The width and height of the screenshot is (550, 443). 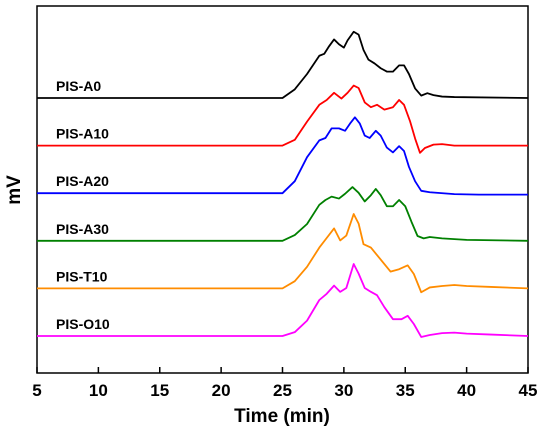 I want to click on series-label-pis-a20: PIS-A20, so click(x=82, y=181).